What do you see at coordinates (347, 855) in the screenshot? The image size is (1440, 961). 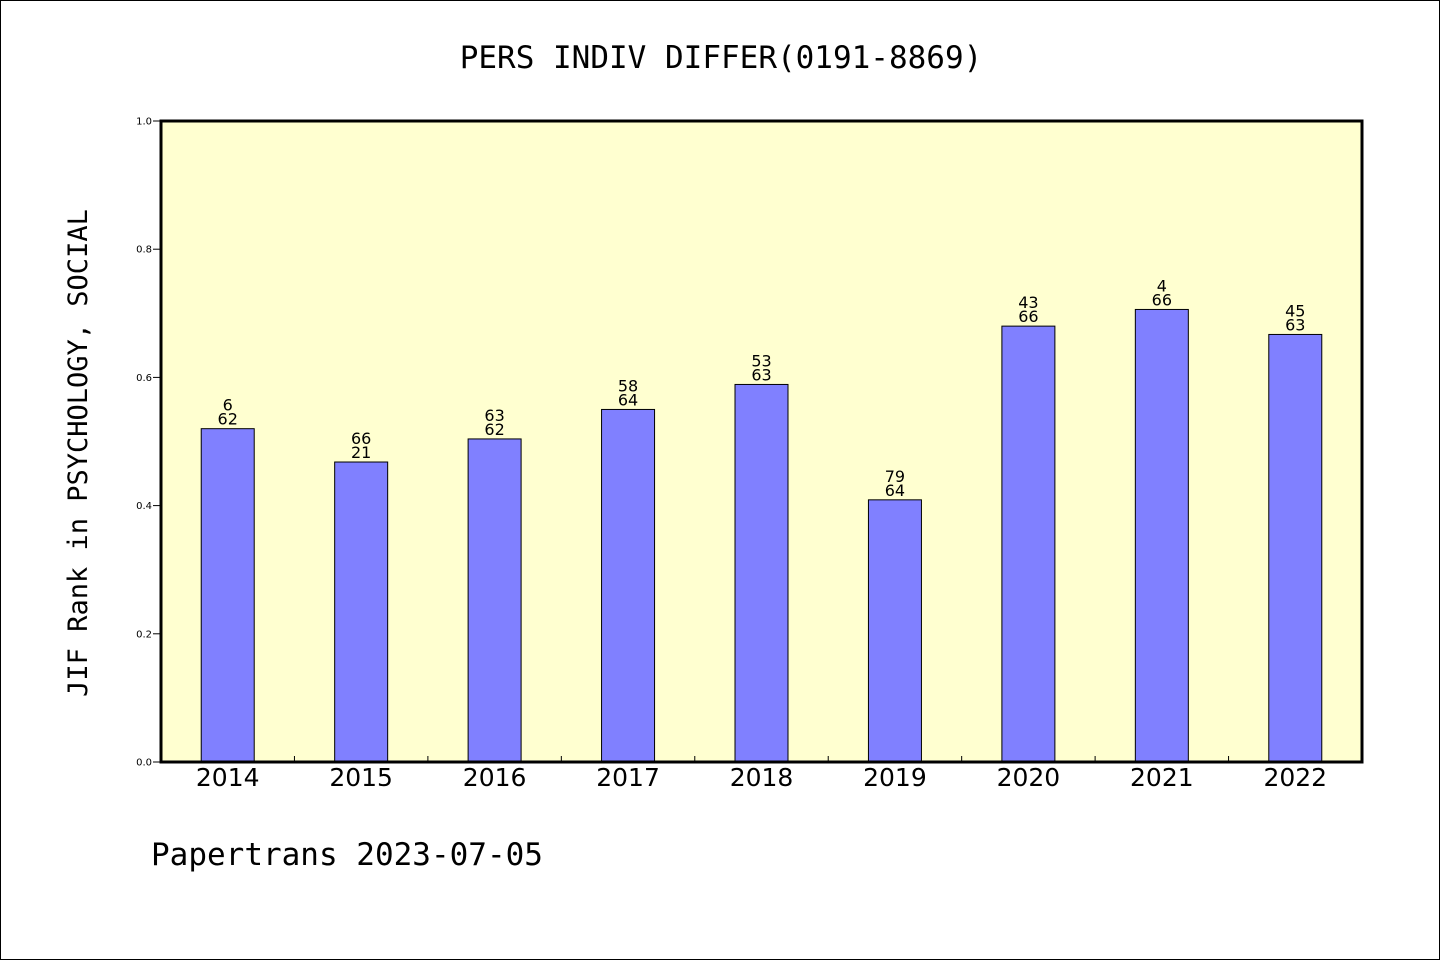 I see `footer-text: Papertrans 2023-07-05` at bounding box center [347, 855].